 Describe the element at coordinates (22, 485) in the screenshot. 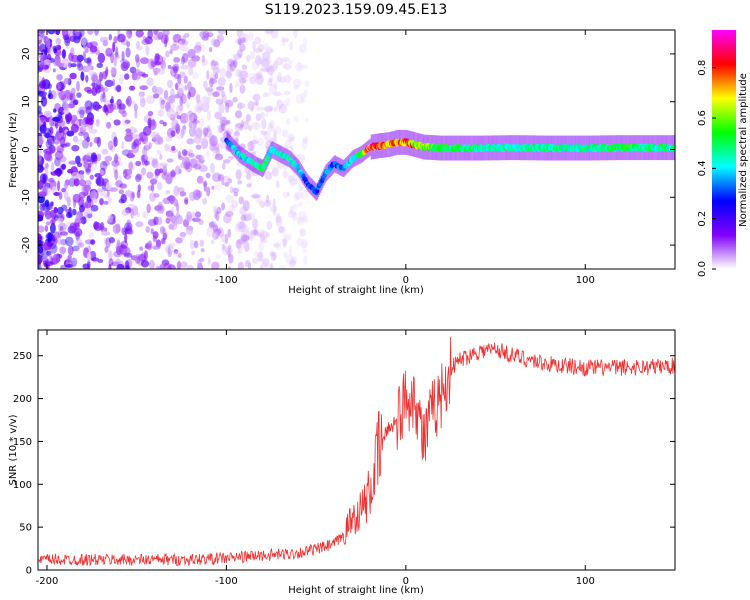

I see `snr-y-tick-label: 100` at that location.